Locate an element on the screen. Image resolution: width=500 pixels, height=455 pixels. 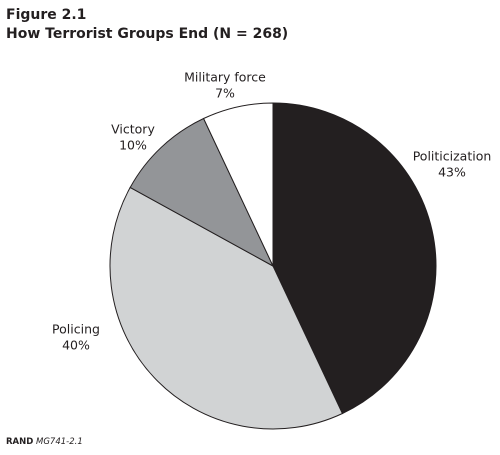
slice-label: Victory is located at coordinates (133, 129).